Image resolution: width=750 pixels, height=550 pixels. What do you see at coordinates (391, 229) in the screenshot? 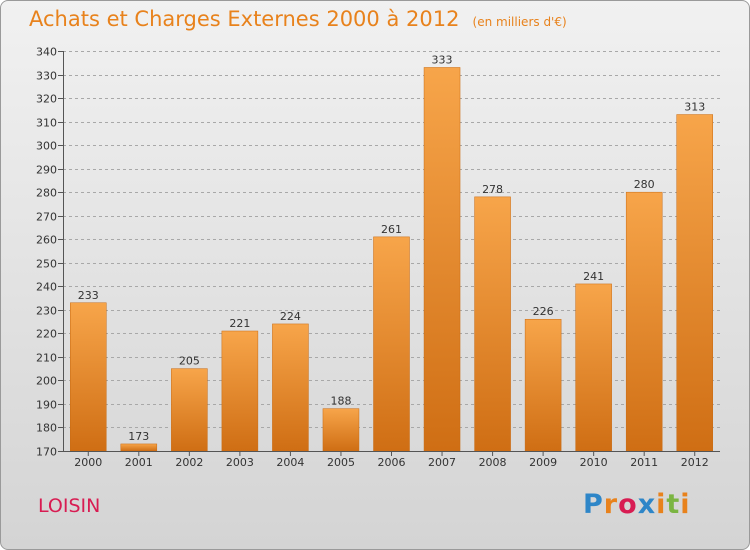
I see `data-label: 261` at bounding box center [391, 229].